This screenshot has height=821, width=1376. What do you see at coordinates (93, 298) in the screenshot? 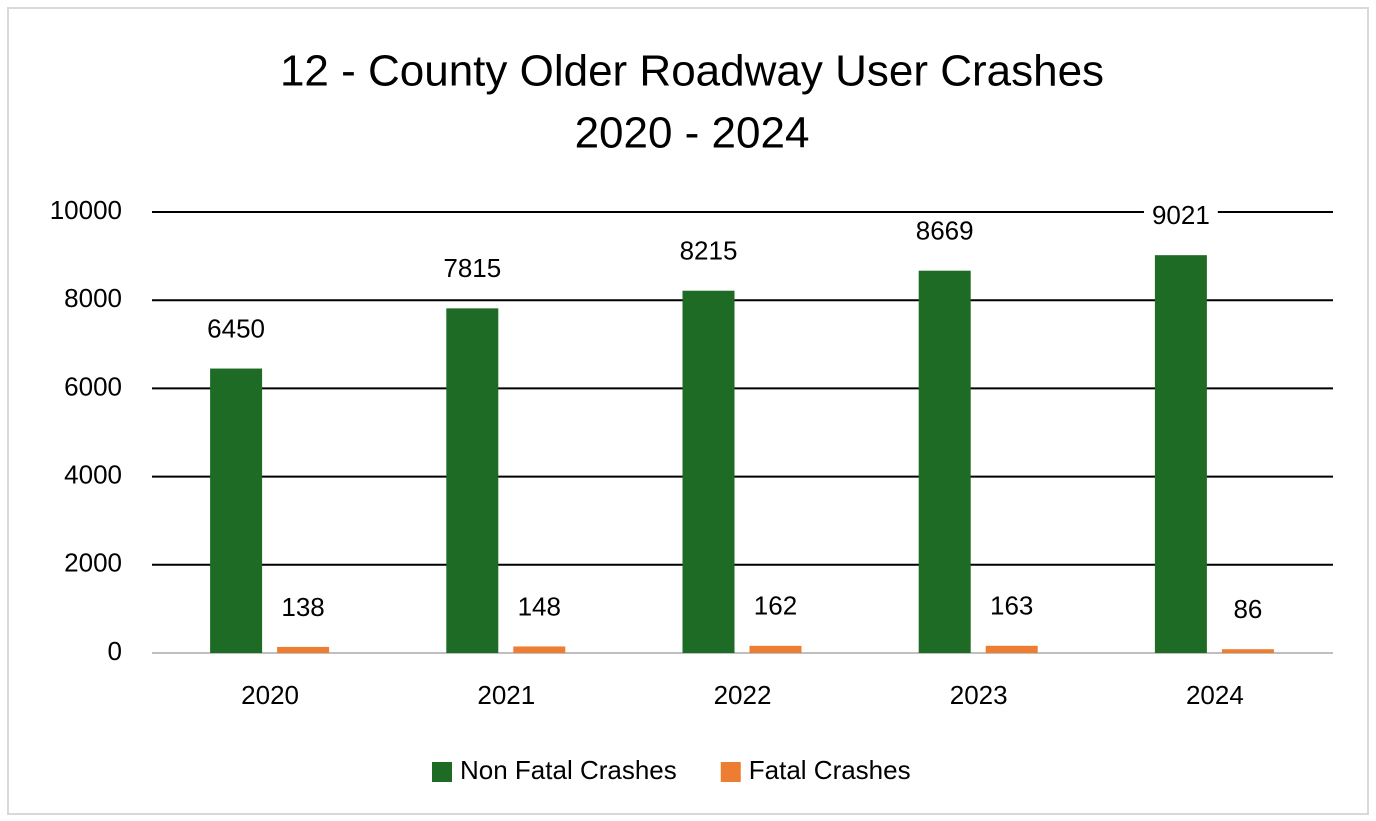
I see `y-tick-label: 8000` at bounding box center [93, 298].